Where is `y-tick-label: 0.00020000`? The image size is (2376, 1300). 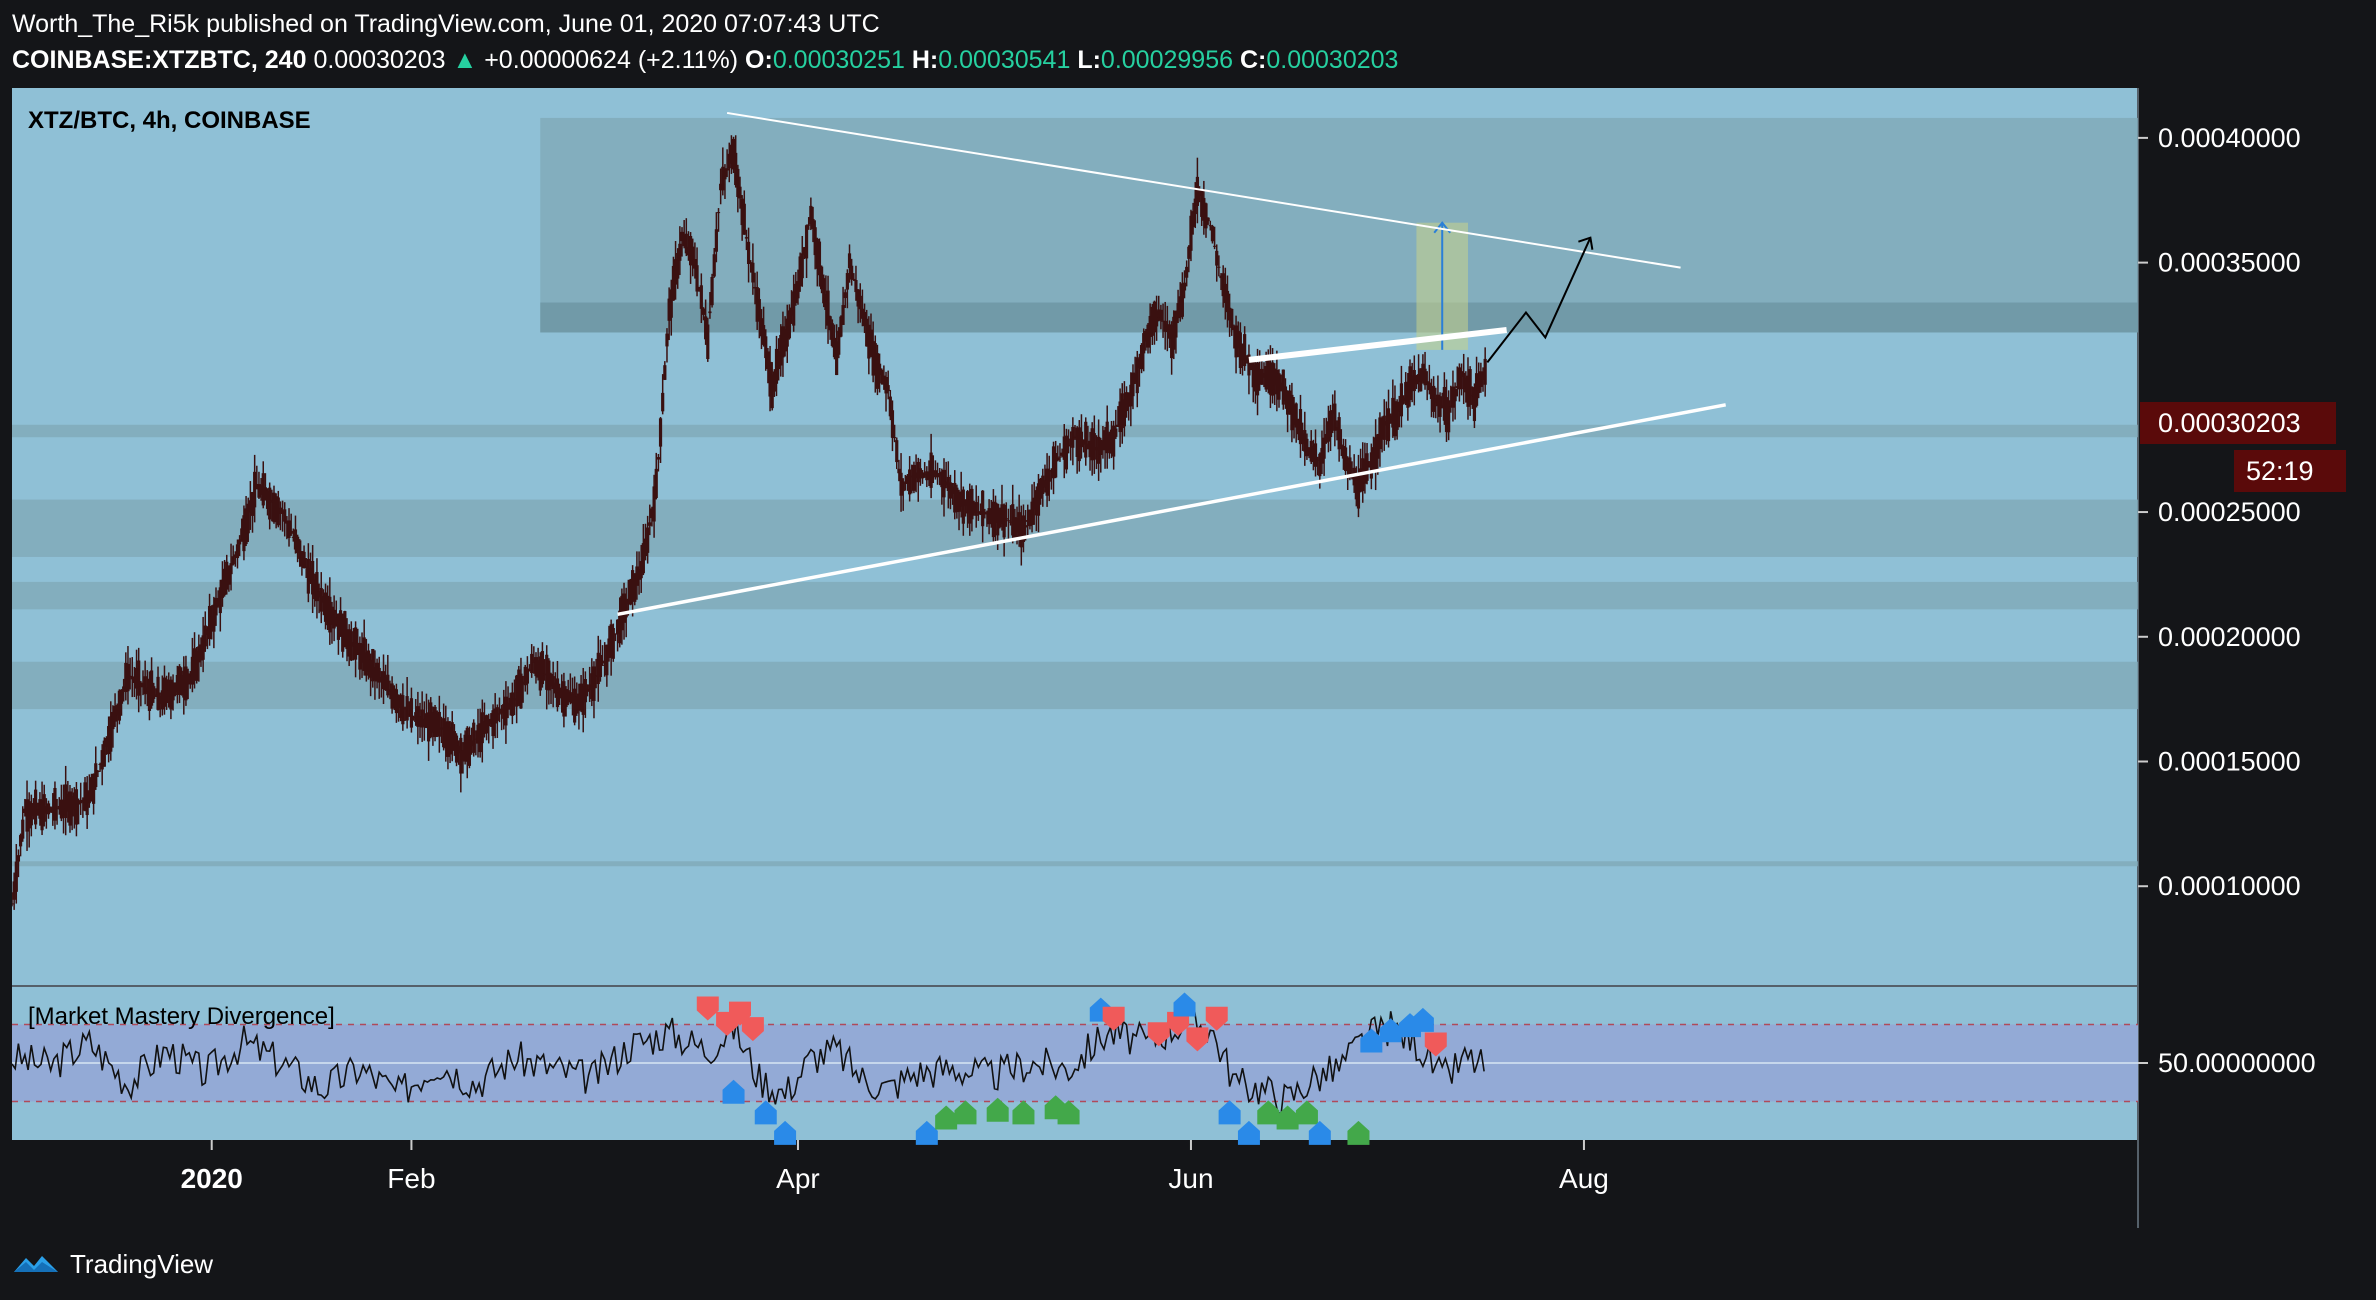
y-tick-label: 0.00020000 is located at coordinates (2229, 637).